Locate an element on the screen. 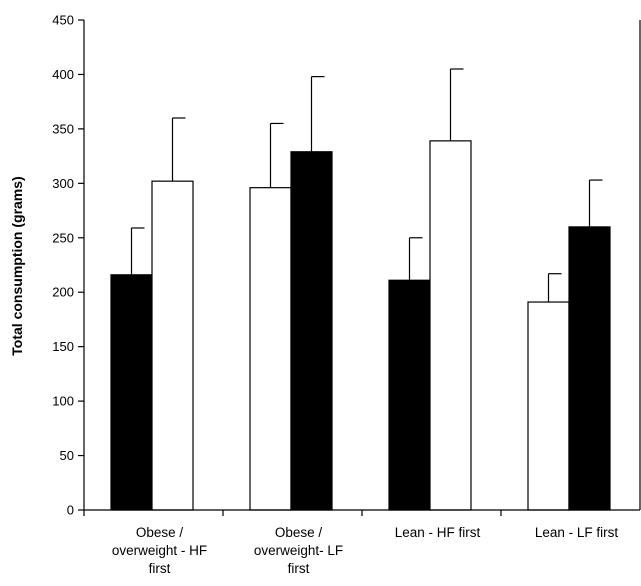 This screenshot has width=641, height=586. y-tick-label: 400 is located at coordinates (63, 74).